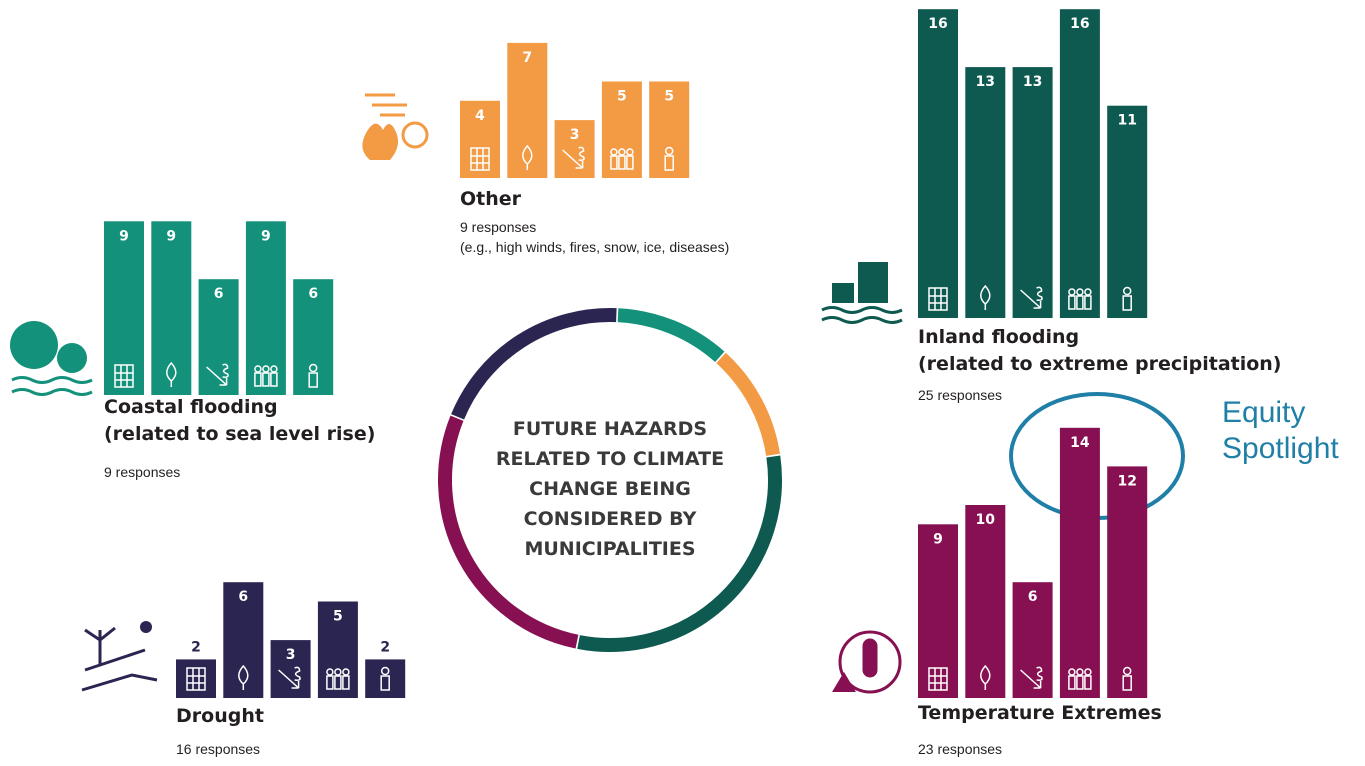 This screenshot has height=766, width=1365. Describe the element at coordinates (937, 24) in the screenshot. I see `value-label: 16` at that location.